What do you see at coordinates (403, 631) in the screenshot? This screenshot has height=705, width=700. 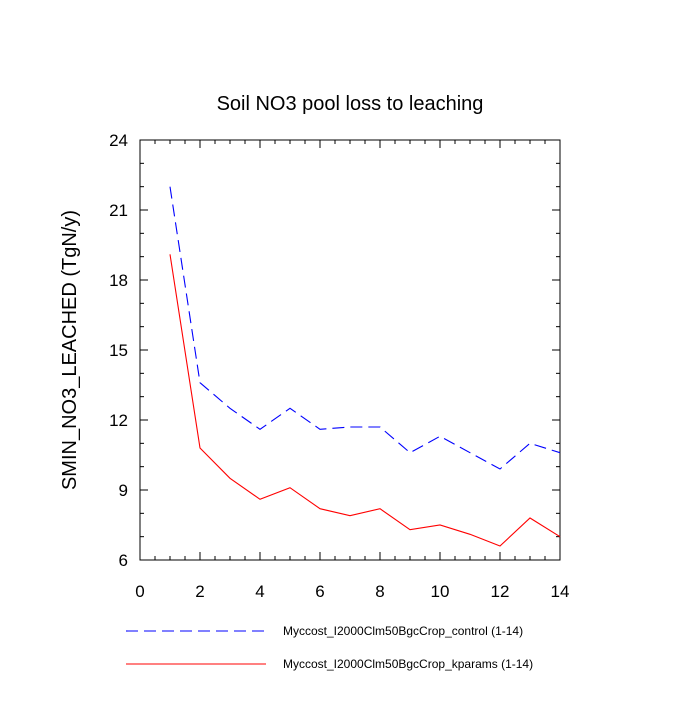 I see `legend-label-1: Myccost_I2000Clm50BgcCrop_control (1-14)` at bounding box center [403, 631].